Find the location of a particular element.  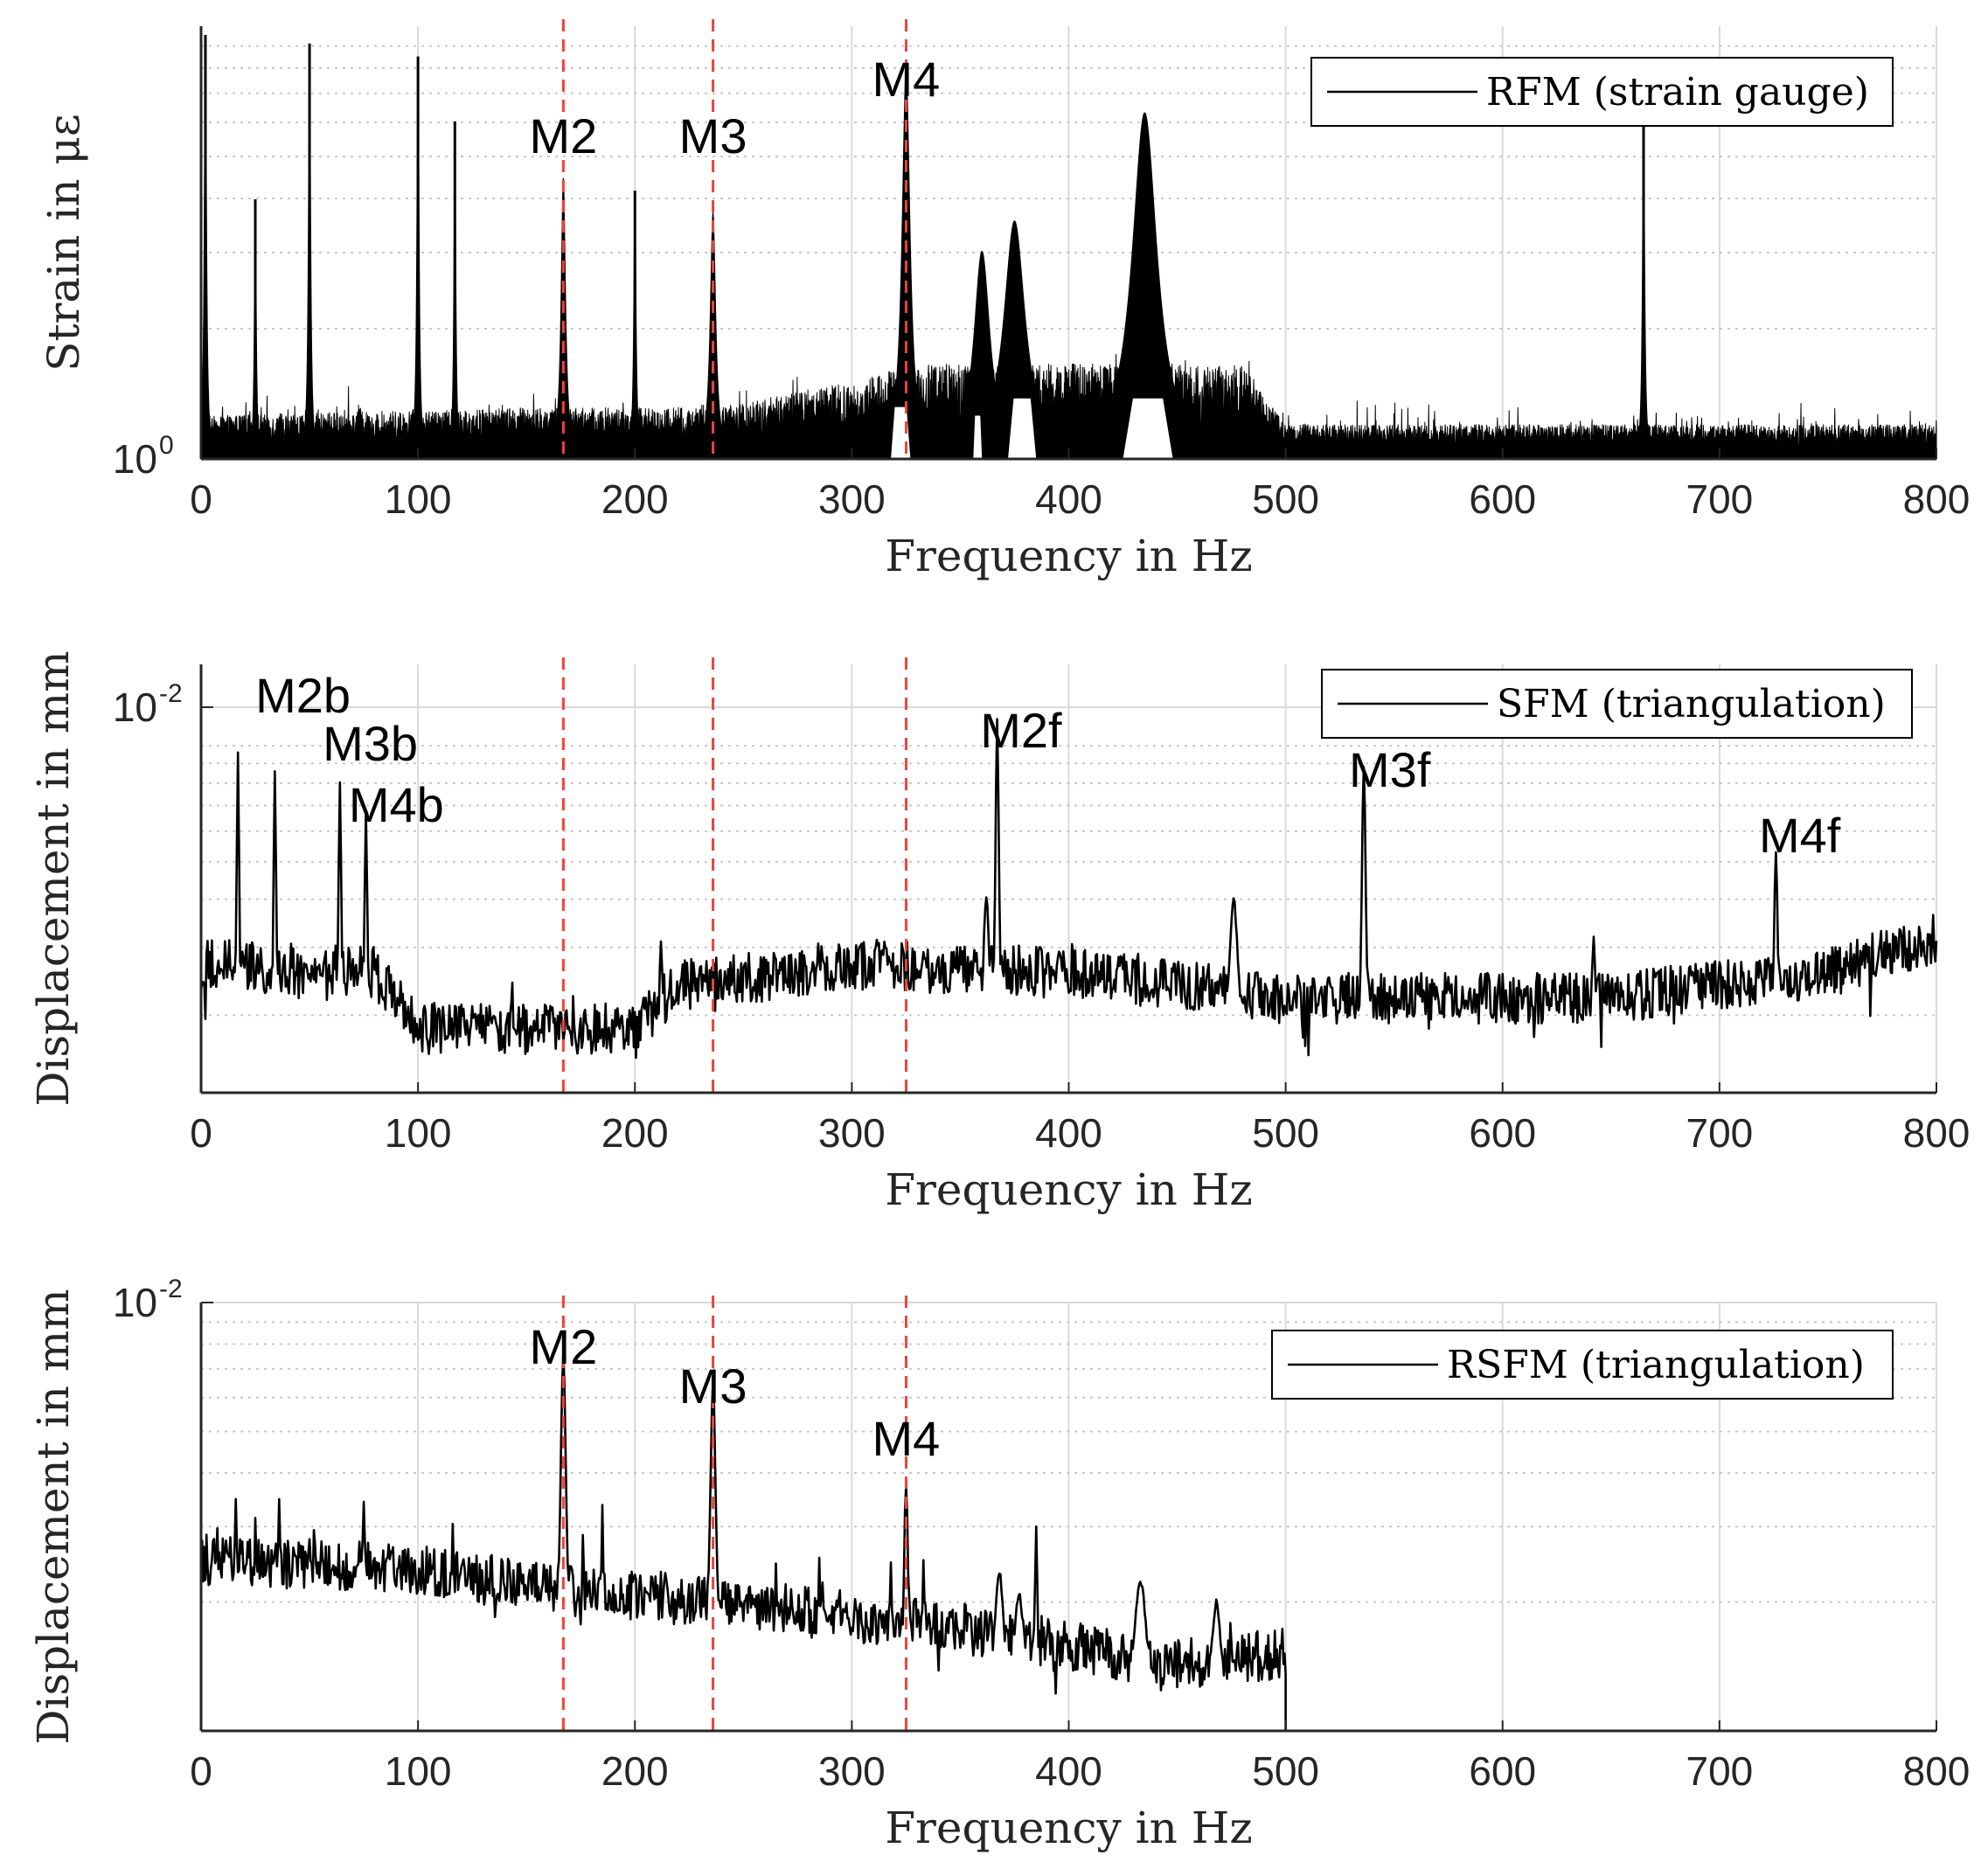

legend: RSFM (triangulation) is located at coordinates (1582, 1365).